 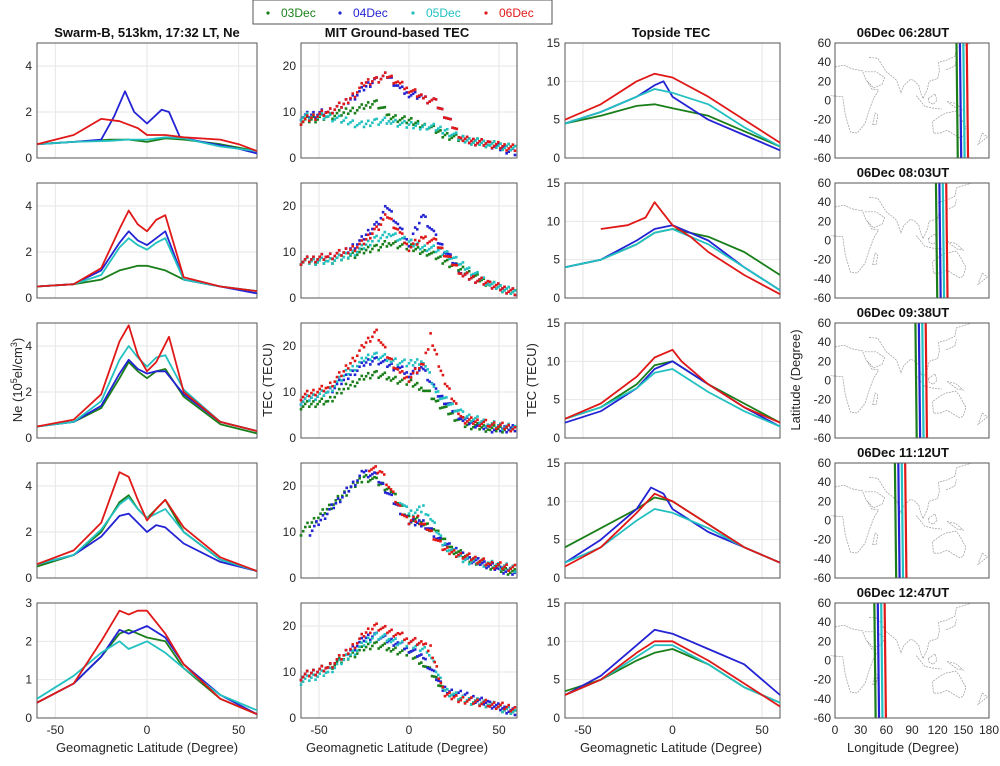 What do you see at coordinates (409, 660) in the screenshot?
I see `mittec-row5-frame` at bounding box center [409, 660].